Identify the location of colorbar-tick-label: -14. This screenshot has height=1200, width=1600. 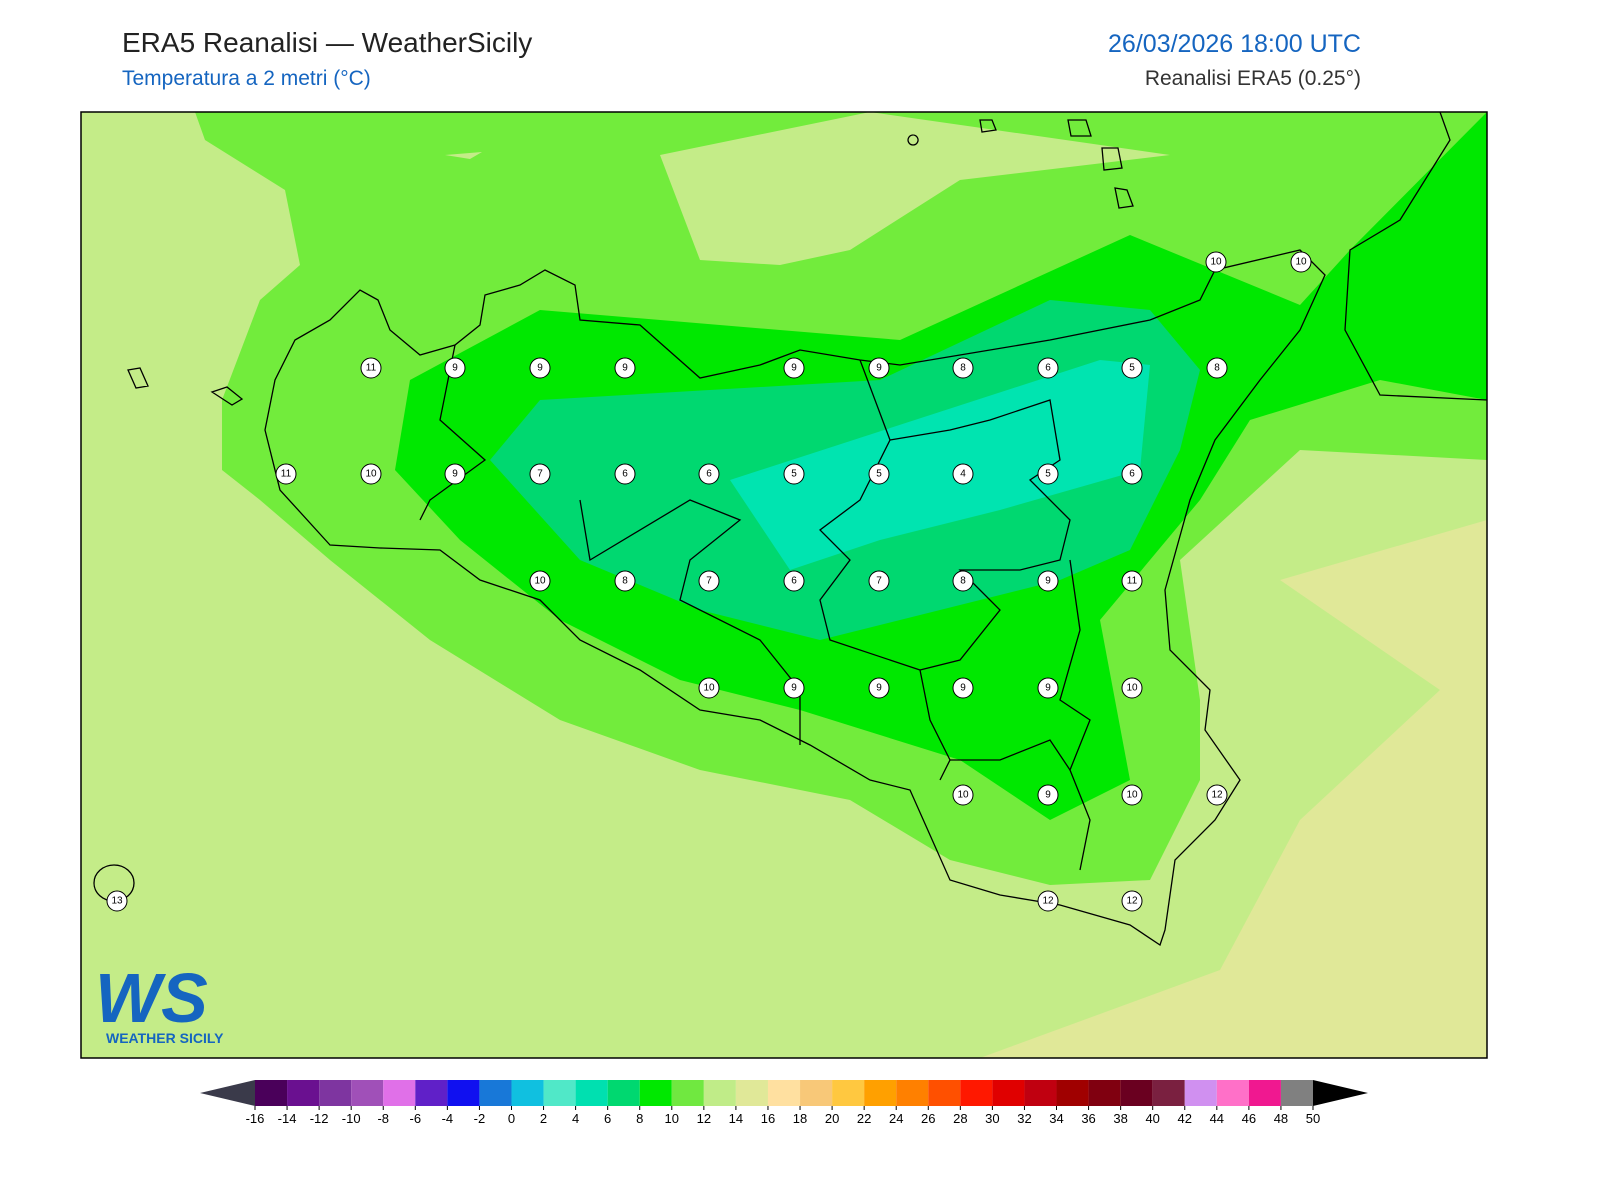
(287, 1118).